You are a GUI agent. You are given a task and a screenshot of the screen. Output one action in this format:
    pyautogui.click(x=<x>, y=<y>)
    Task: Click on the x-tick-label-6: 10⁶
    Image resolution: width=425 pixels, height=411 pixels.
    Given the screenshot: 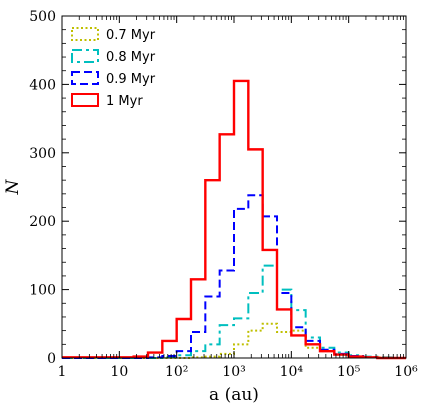 What is the action you would take?
    pyautogui.click(x=406, y=372)
    